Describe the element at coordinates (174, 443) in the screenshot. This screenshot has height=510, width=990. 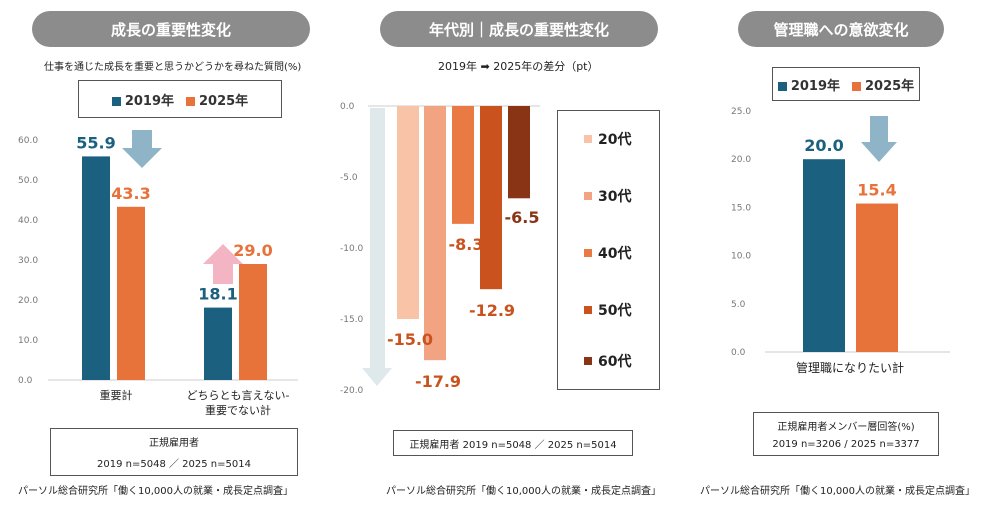
I see `panel1-note-line1: 正規雇用者` at that location.